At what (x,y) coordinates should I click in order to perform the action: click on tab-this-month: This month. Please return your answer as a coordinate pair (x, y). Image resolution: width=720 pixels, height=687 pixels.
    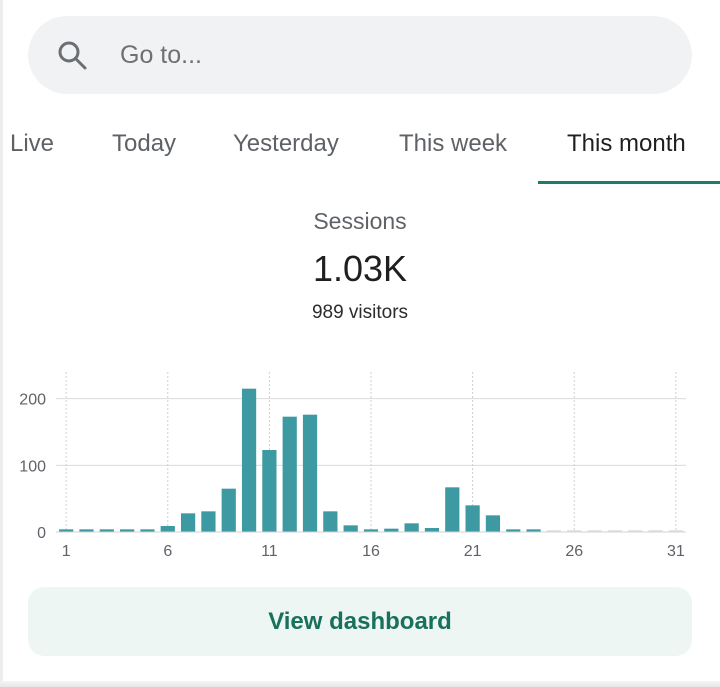
    Looking at the image, I should click on (626, 143).